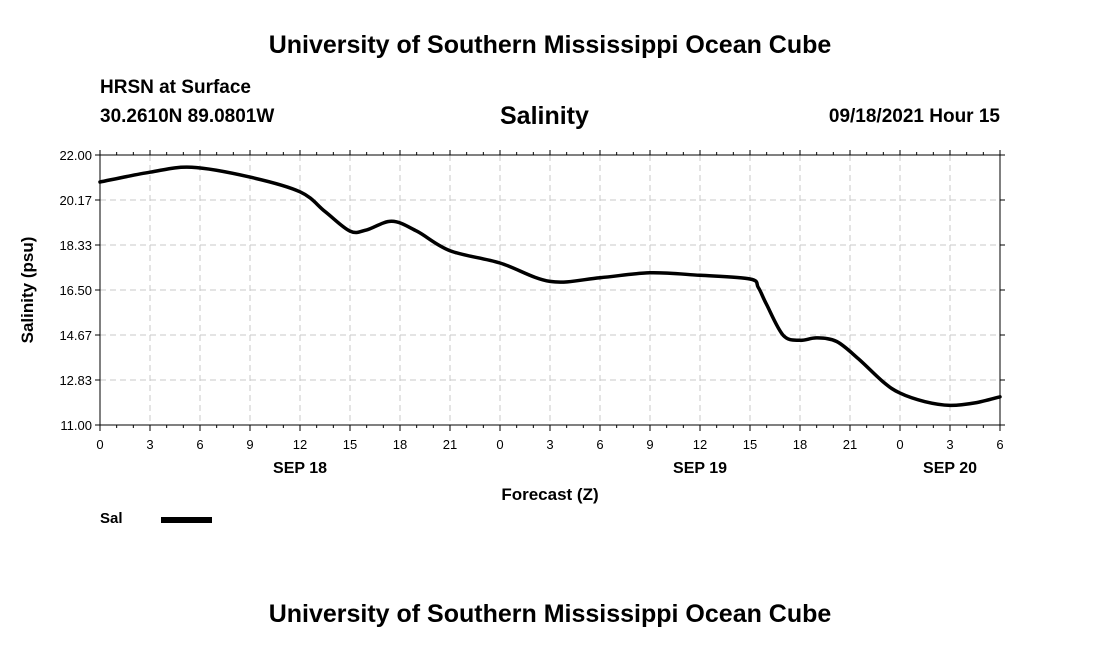 This screenshot has width=1100, height=650. What do you see at coordinates (75, 380) in the screenshot?
I see `y-tick-label: 12.83` at bounding box center [75, 380].